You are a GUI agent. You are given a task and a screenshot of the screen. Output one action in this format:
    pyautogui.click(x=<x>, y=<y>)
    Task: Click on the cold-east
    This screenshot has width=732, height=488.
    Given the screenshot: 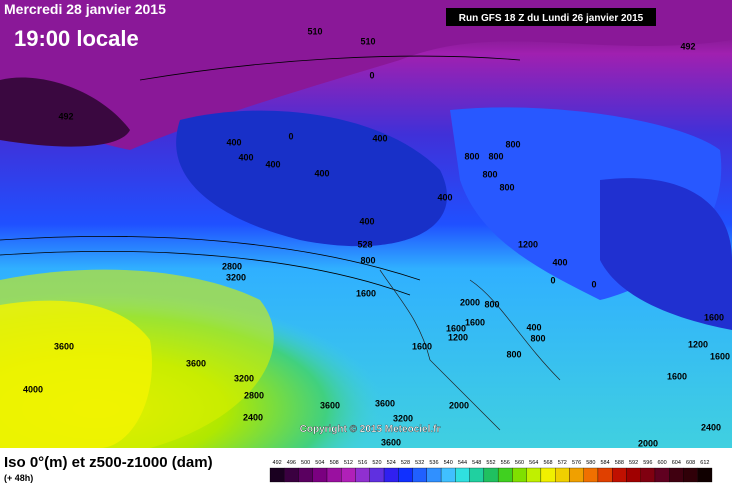 What is the action you would take?
    pyautogui.click(x=666, y=254)
    